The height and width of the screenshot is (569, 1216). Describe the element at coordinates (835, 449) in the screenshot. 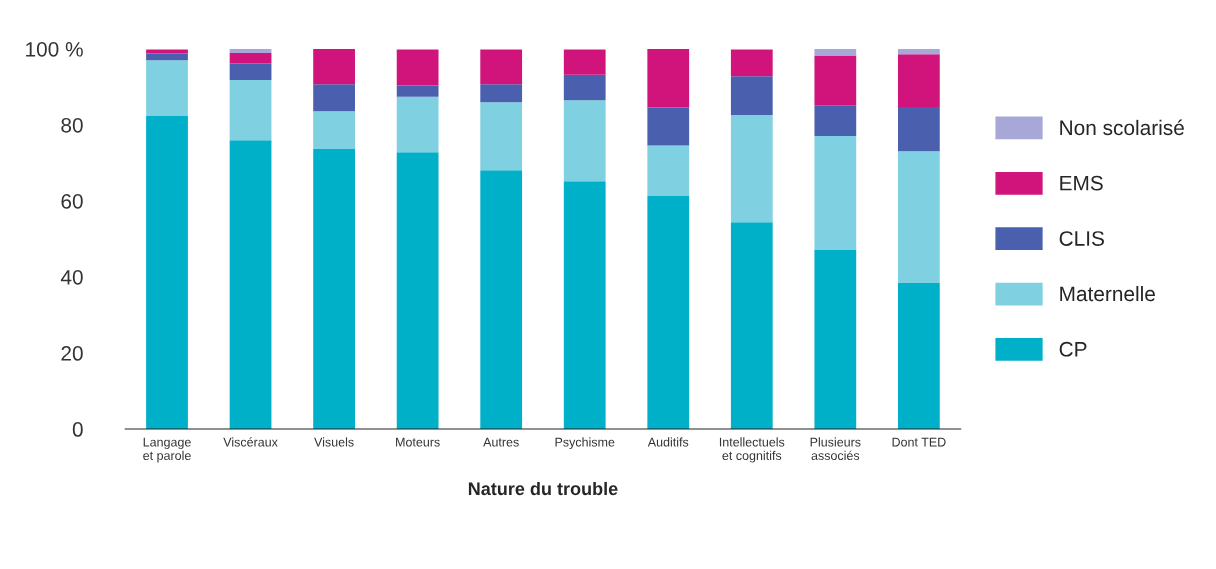

I see `x-tick-label: Plusieurs associés` at that location.